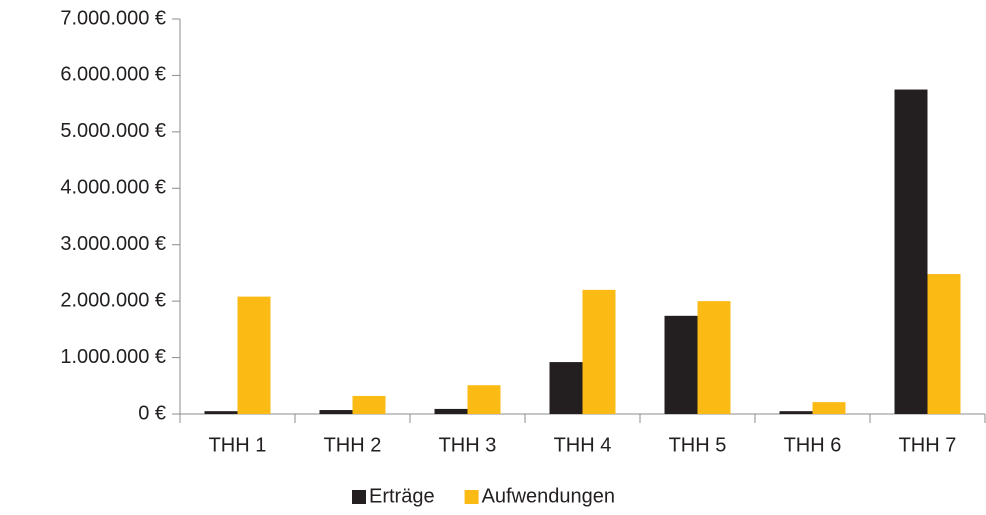 The image size is (986, 515). What do you see at coordinates (548, 496) in the screenshot?
I see `legend-label: Aufwendungen` at bounding box center [548, 496].